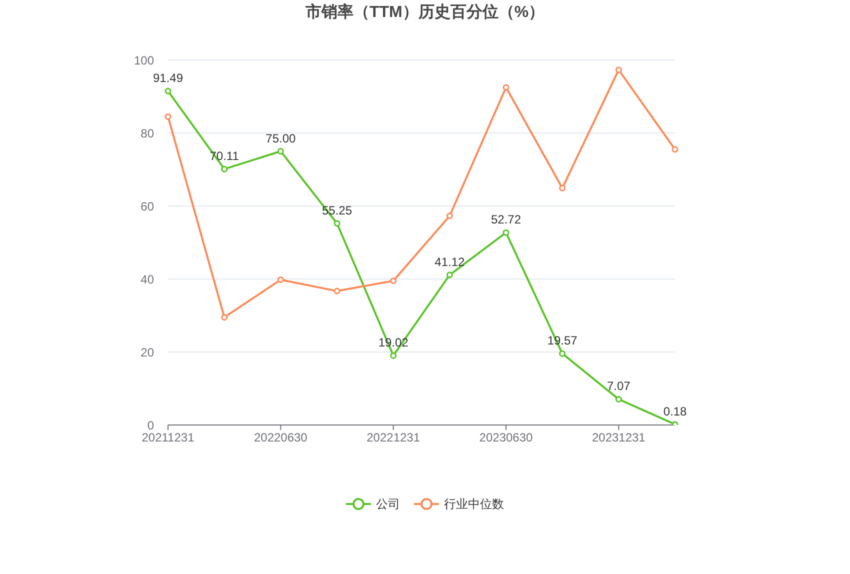 The width and height of the screenshot is (850, 574). I want to click on x-tick-label: 20230630, so click(506, 437).